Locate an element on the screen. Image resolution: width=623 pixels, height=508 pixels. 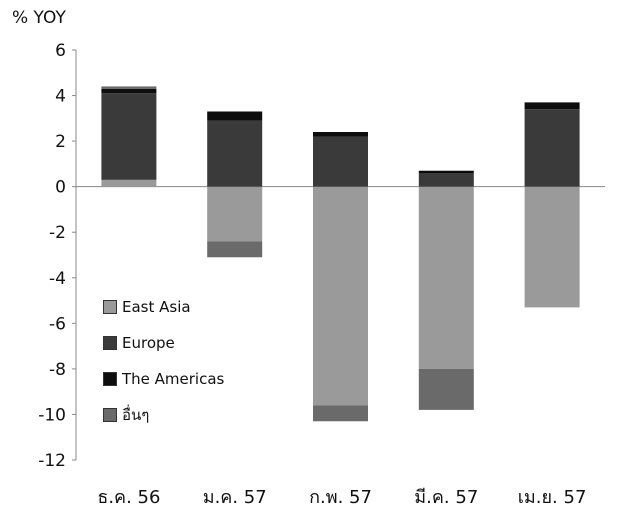
y-tick-label: -4 is located at coordinates (57, 279).